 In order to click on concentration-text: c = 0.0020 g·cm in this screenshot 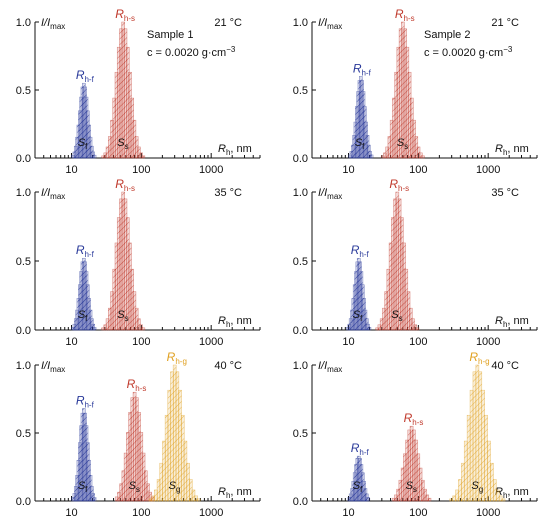, I will do `click(463, 53)`.